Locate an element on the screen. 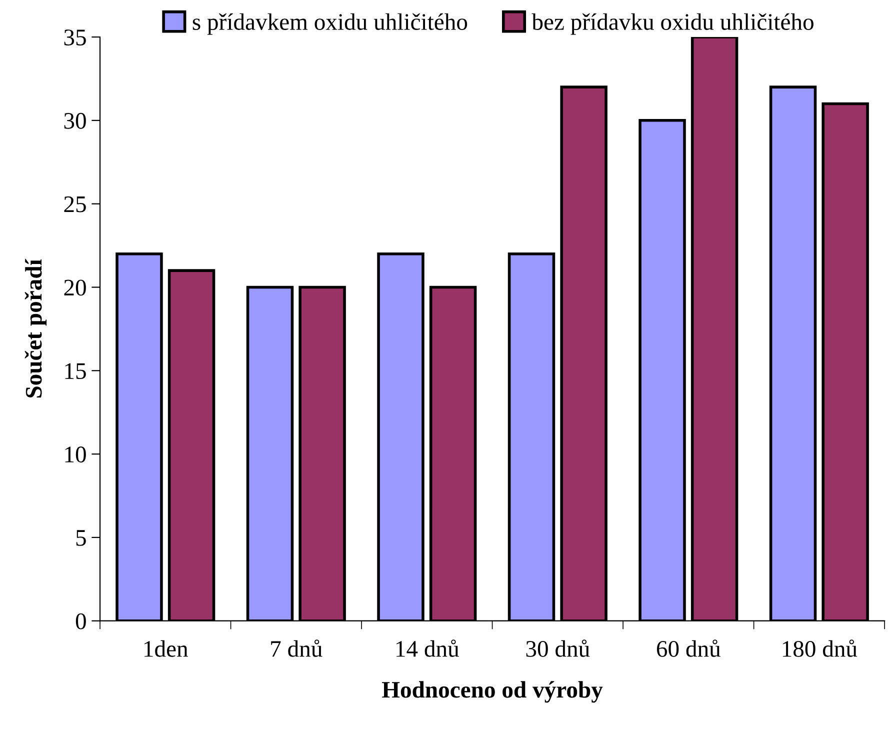  x-tick-label: 14 dnů is located at coordinates (427, 648).